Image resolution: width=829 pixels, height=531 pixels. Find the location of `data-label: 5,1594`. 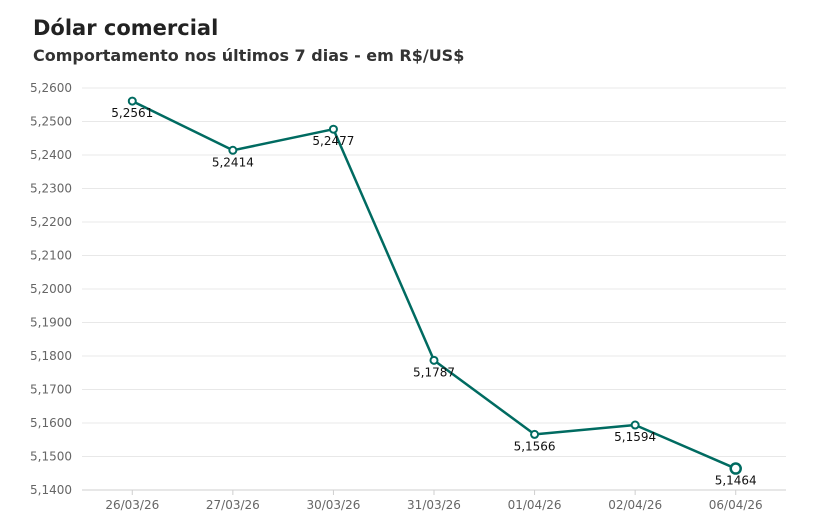

data-label: 5,1594 is located at coordinates (635, 437).